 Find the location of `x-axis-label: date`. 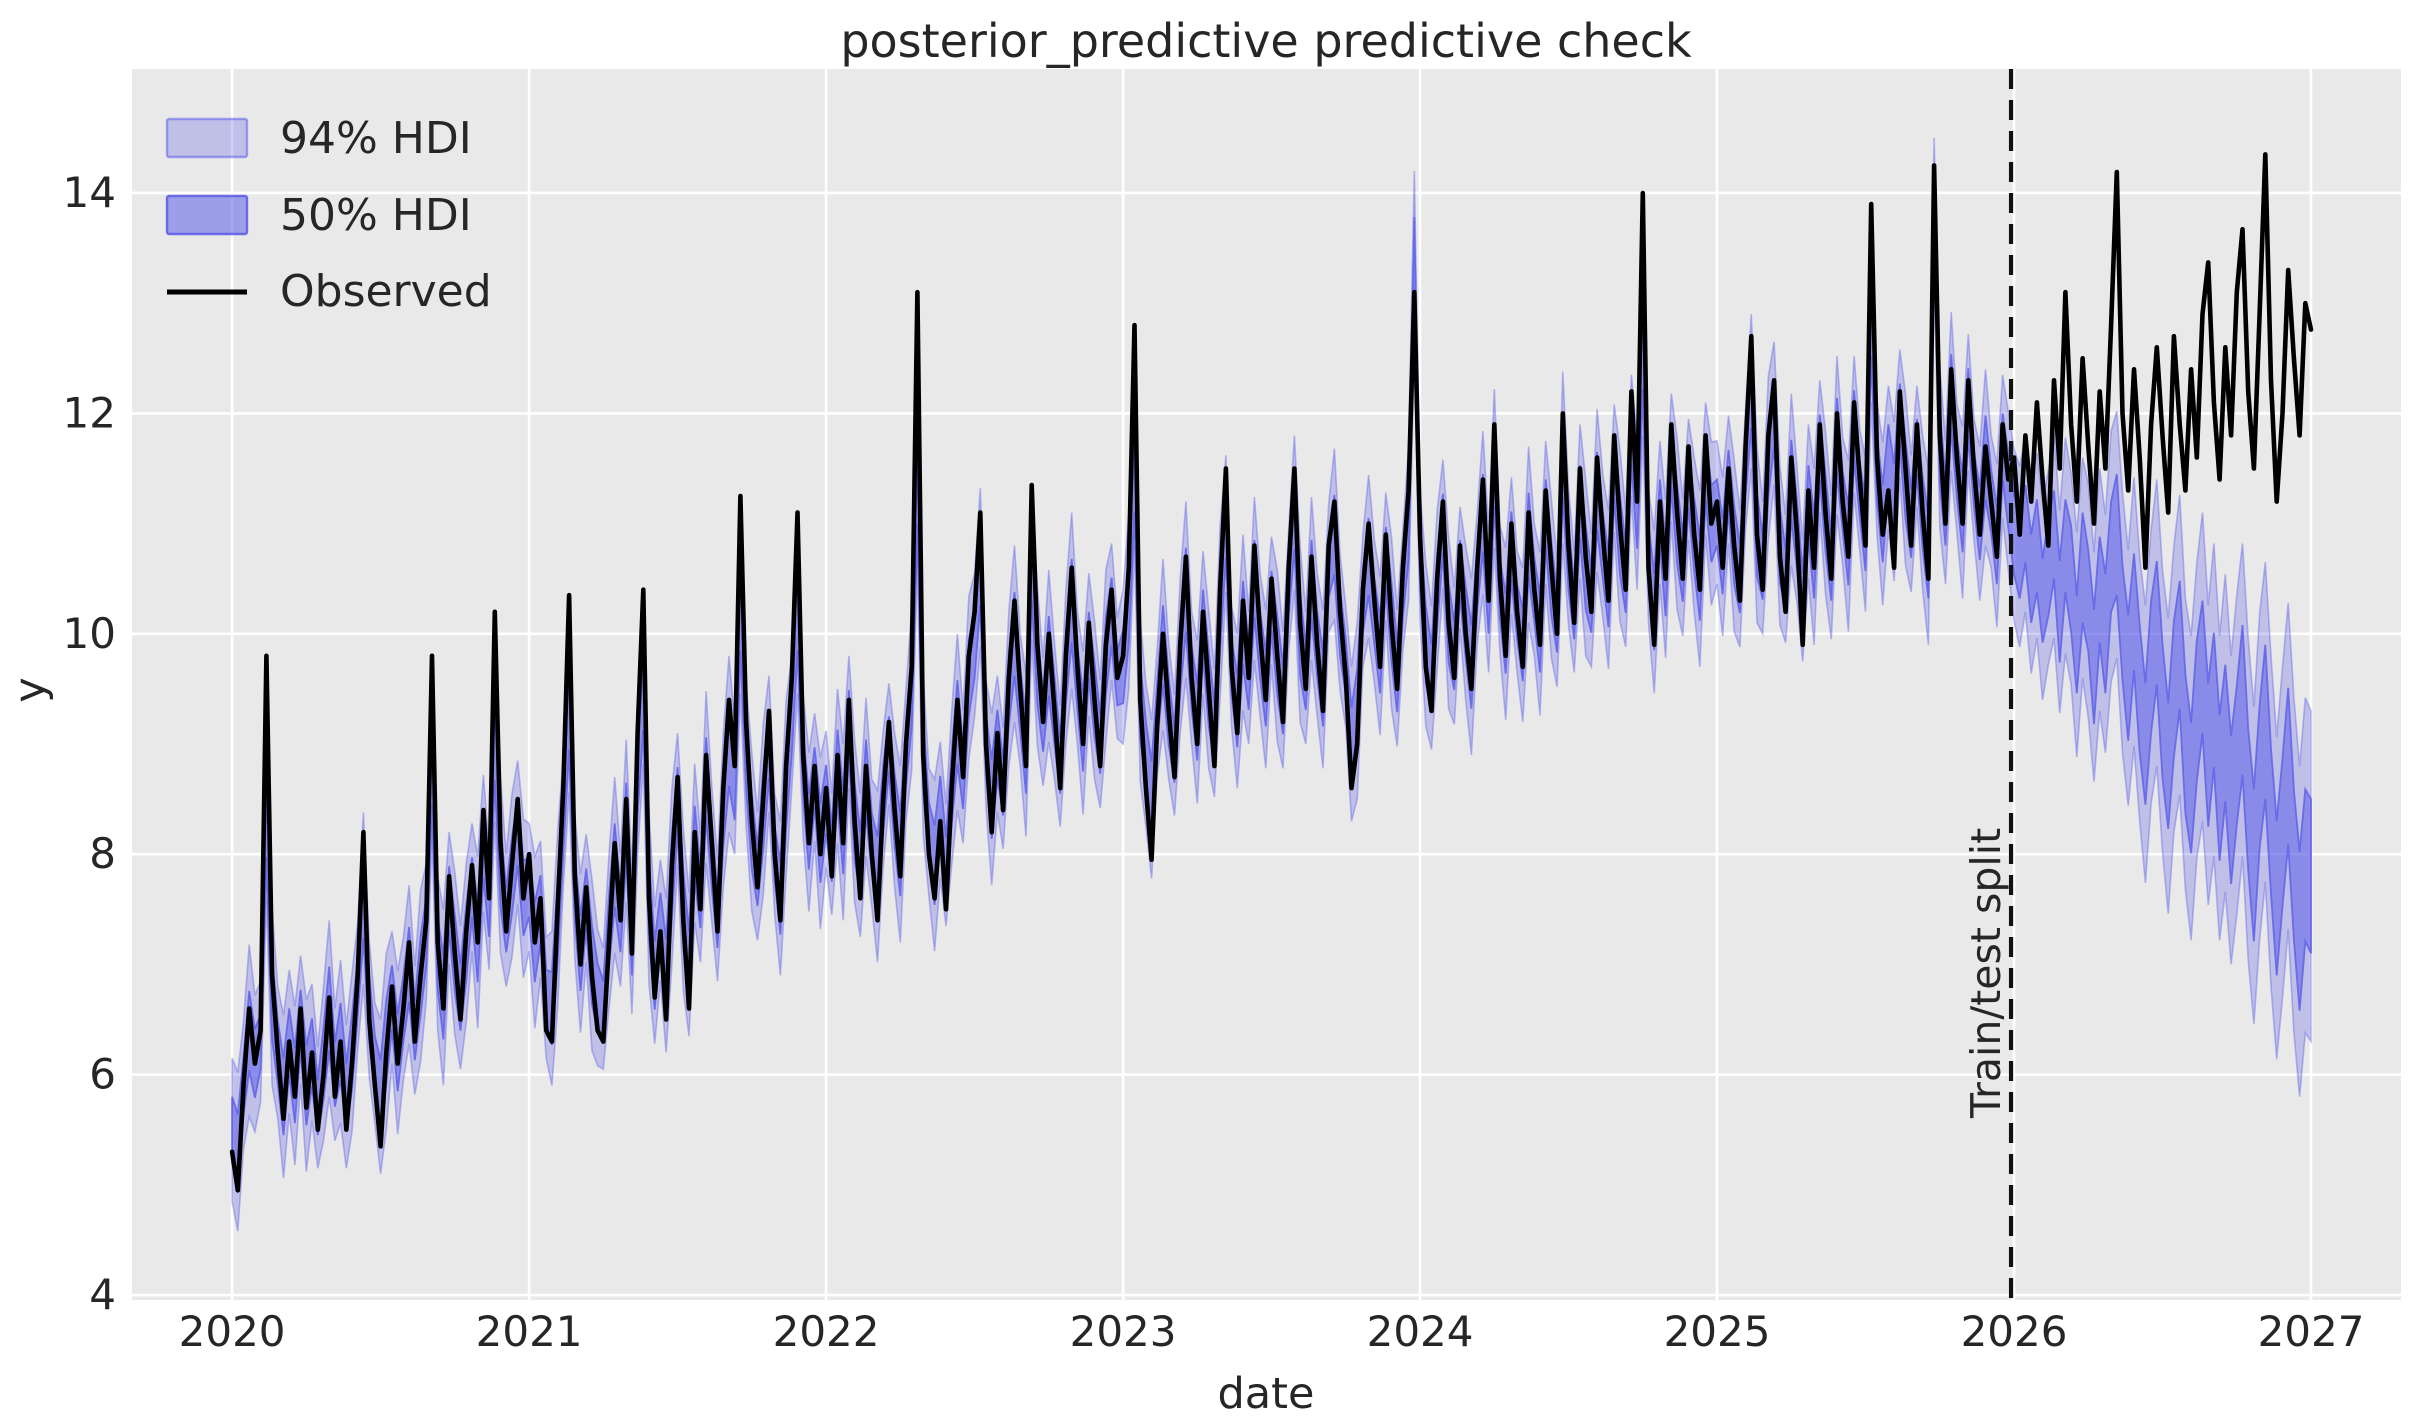

x-axis-label: date is located at coordinates (1266, 1394).